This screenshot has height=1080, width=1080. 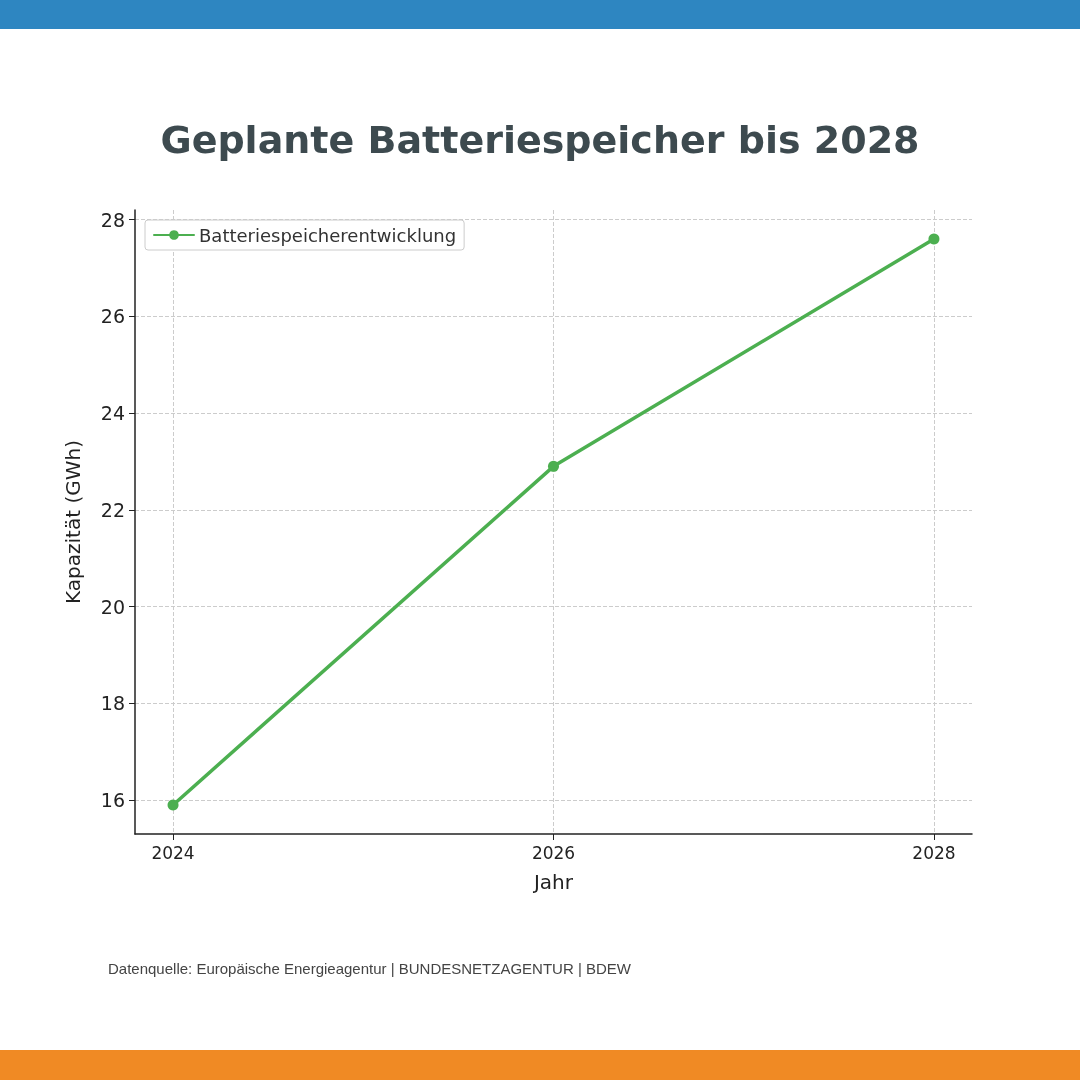 I want to click on legend-label: Batteriespeicherentwicklung, so click(x=328, y=235).